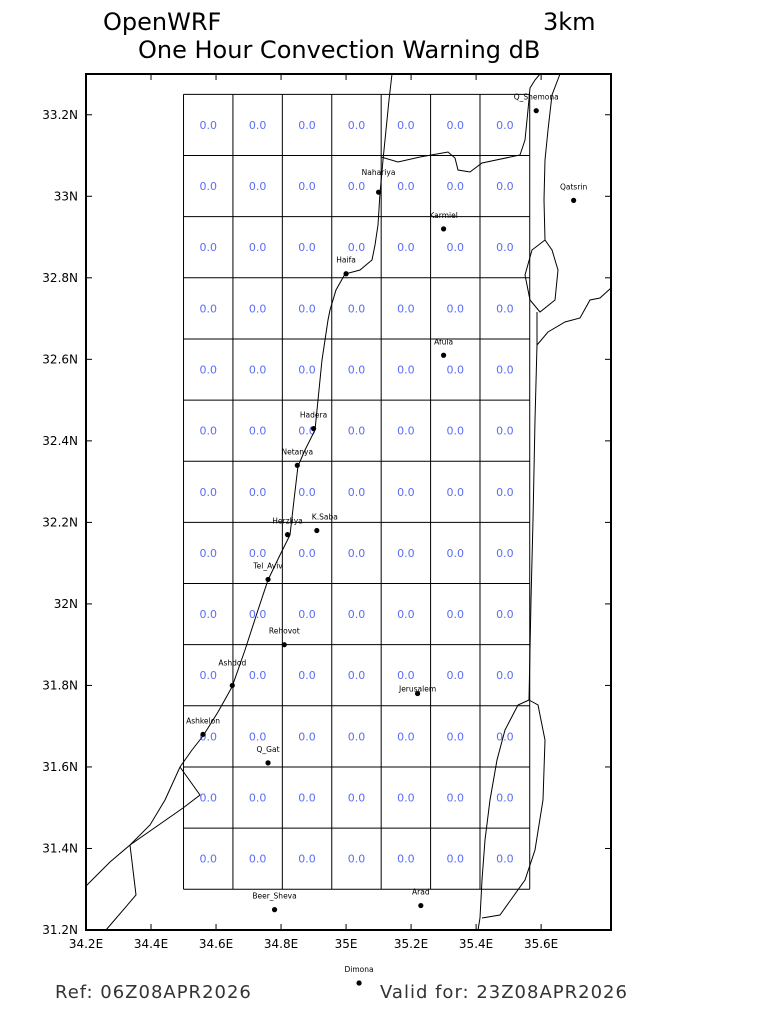  I want to click on y-tick-label: 32.2N, so click(60, 522).